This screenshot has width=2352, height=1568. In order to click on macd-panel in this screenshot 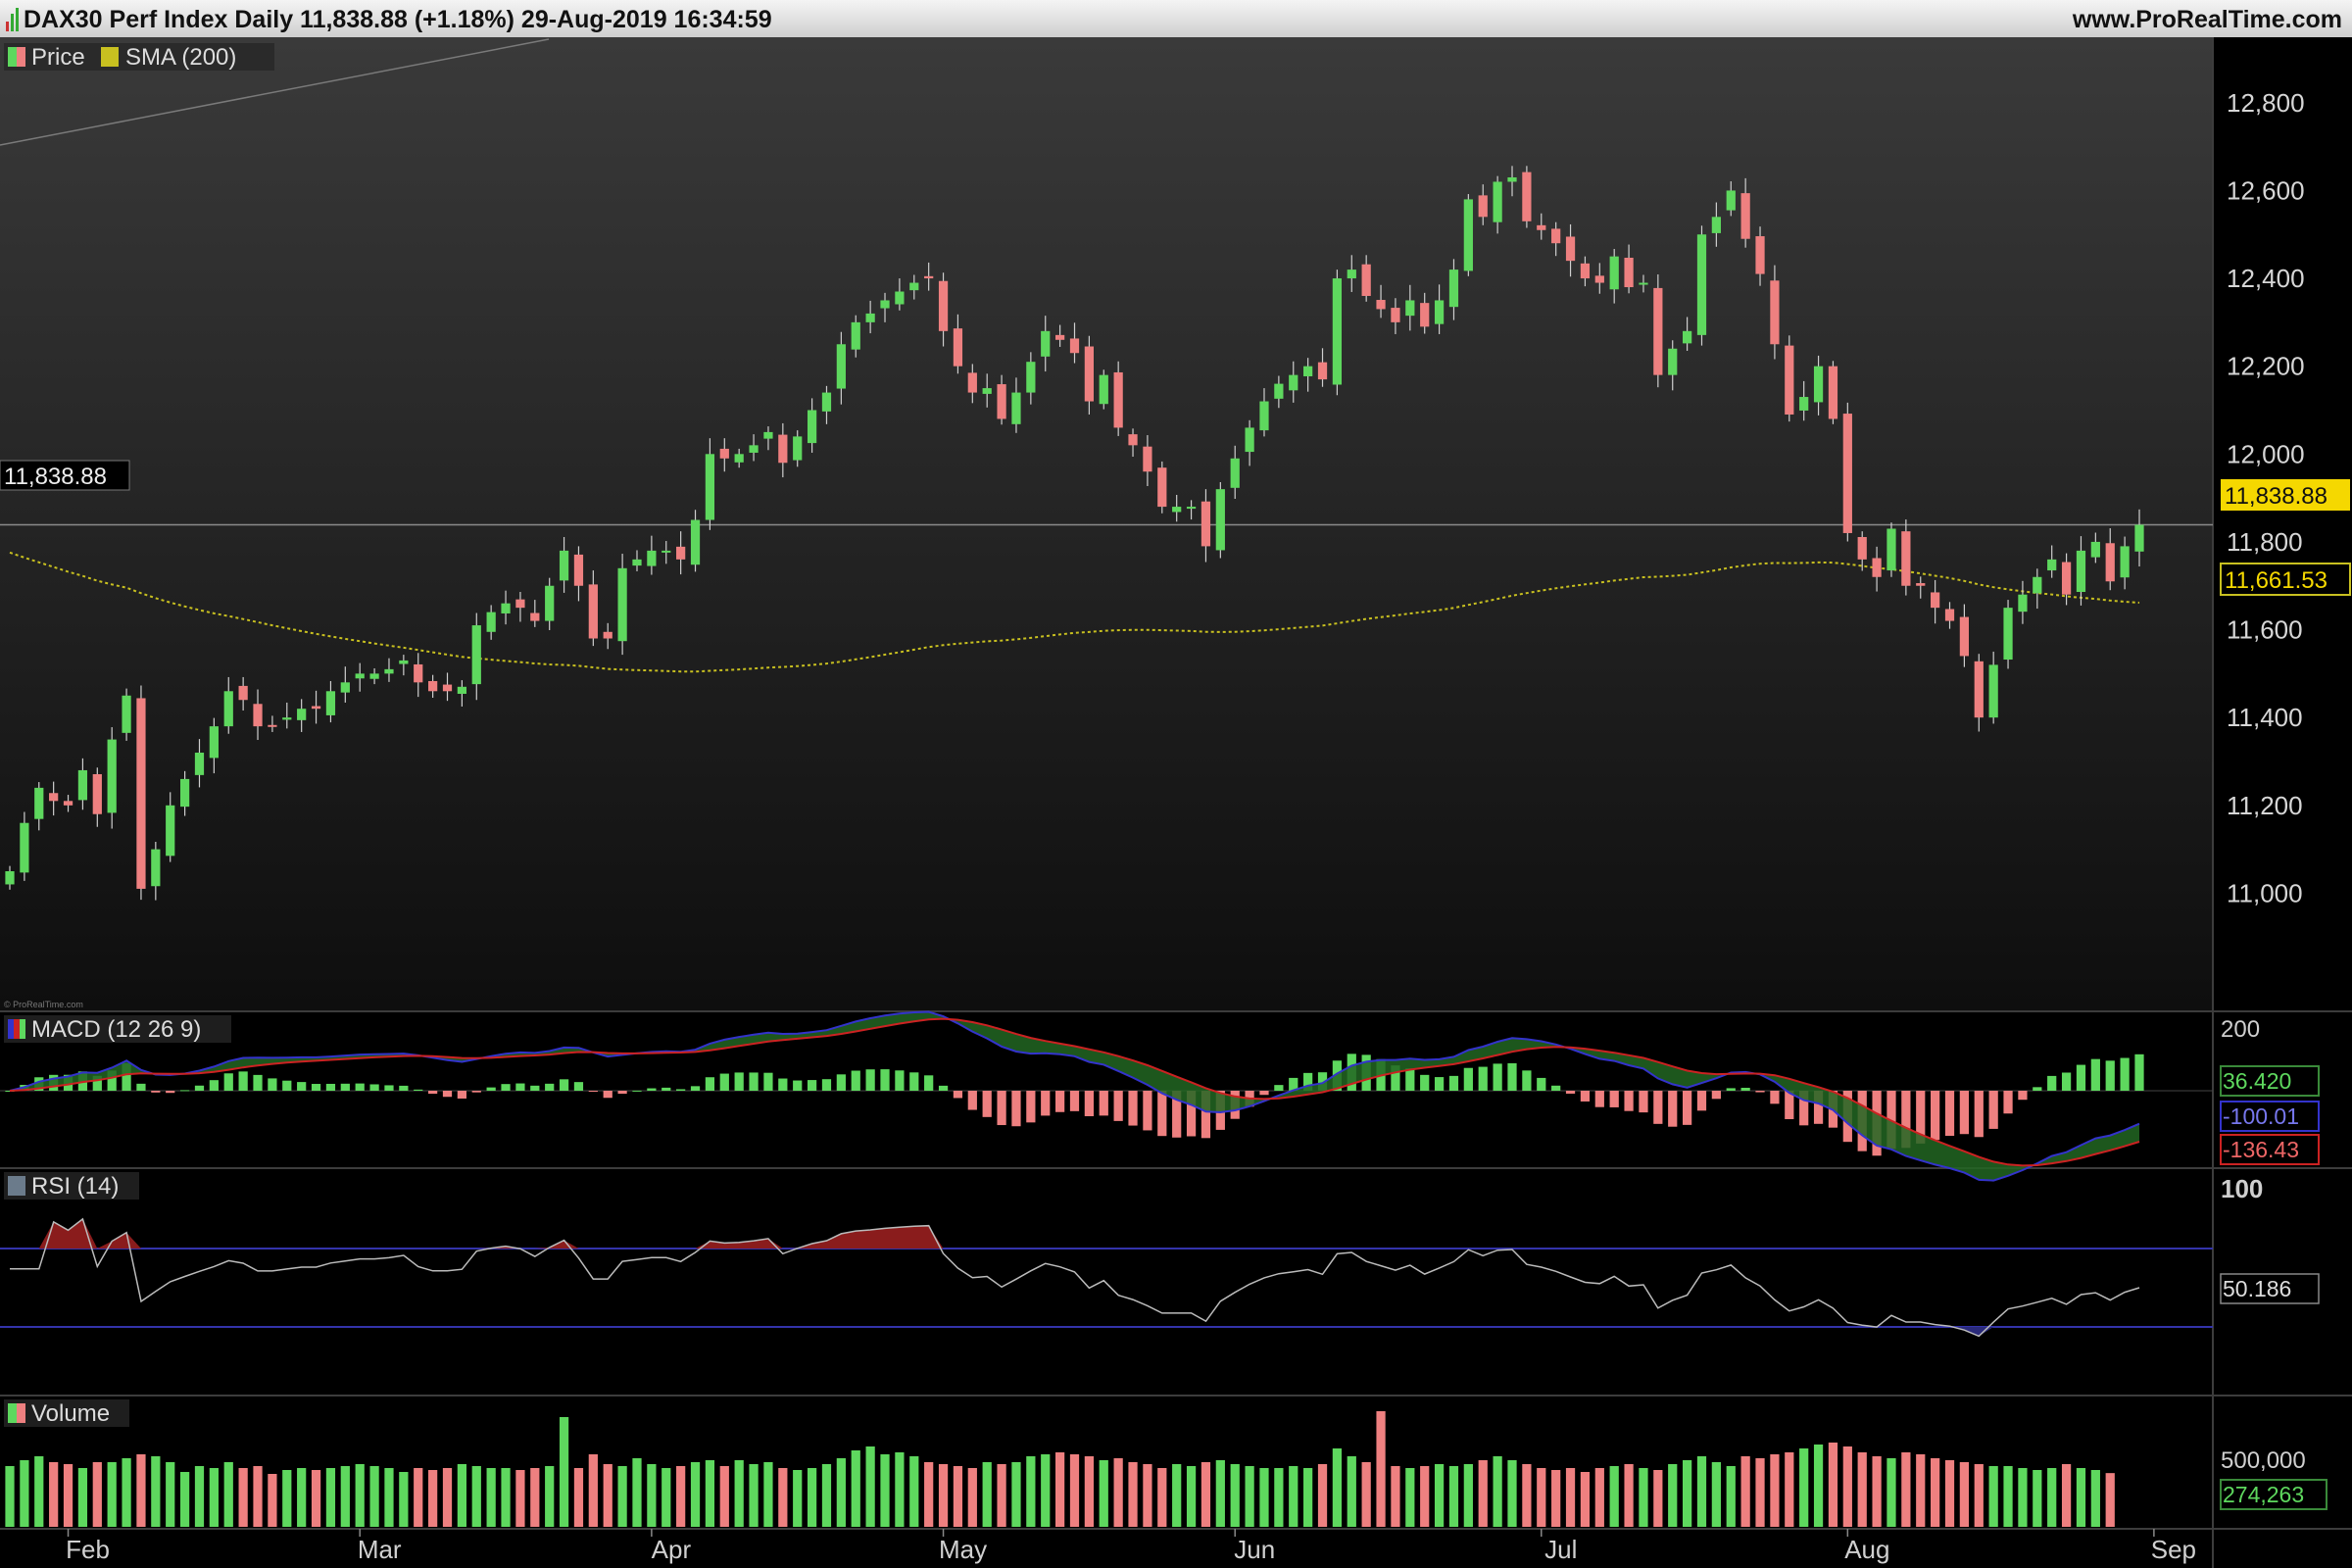, I will do `click(1106, 1089)`.